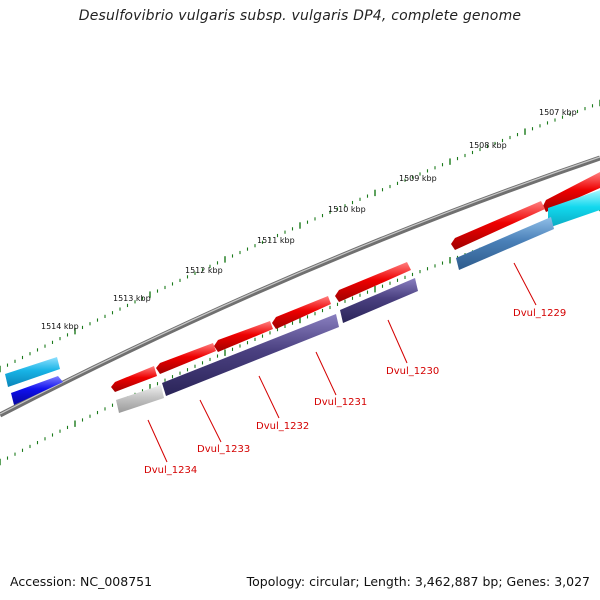  What do you see at coordinates (81, 581) in the screenshot?
I see `accession-text: Accession: NC_008751` at bounding box center [81, 581].